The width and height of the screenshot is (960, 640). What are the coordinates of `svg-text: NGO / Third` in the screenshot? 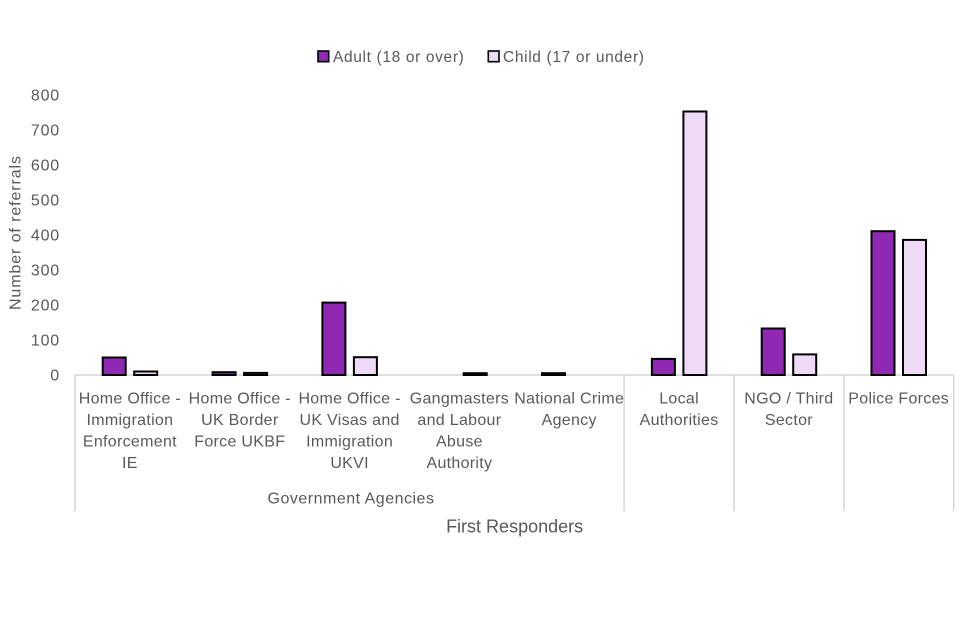 It's located at (788, 399).